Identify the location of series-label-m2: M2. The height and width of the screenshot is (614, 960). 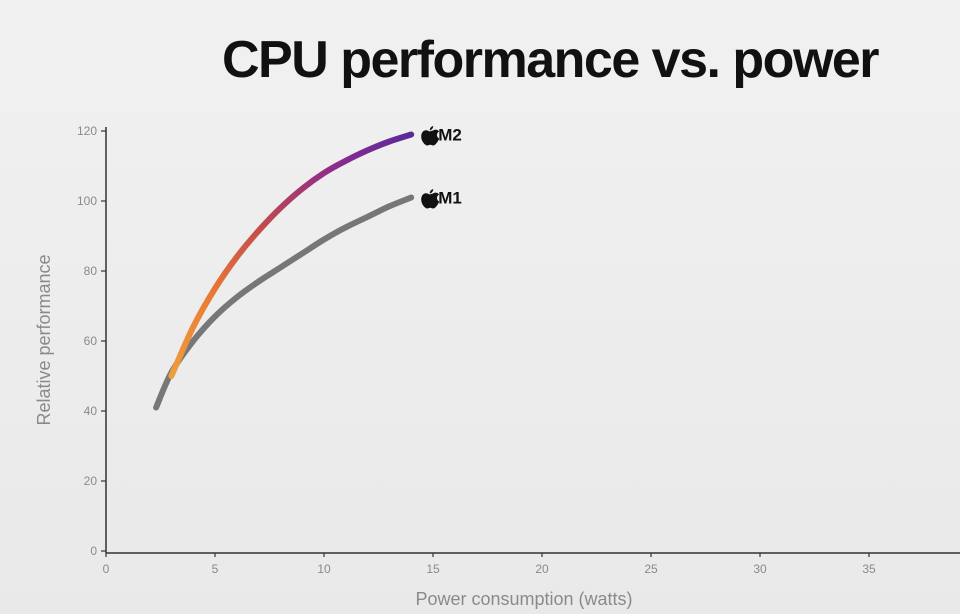
(441, 136).